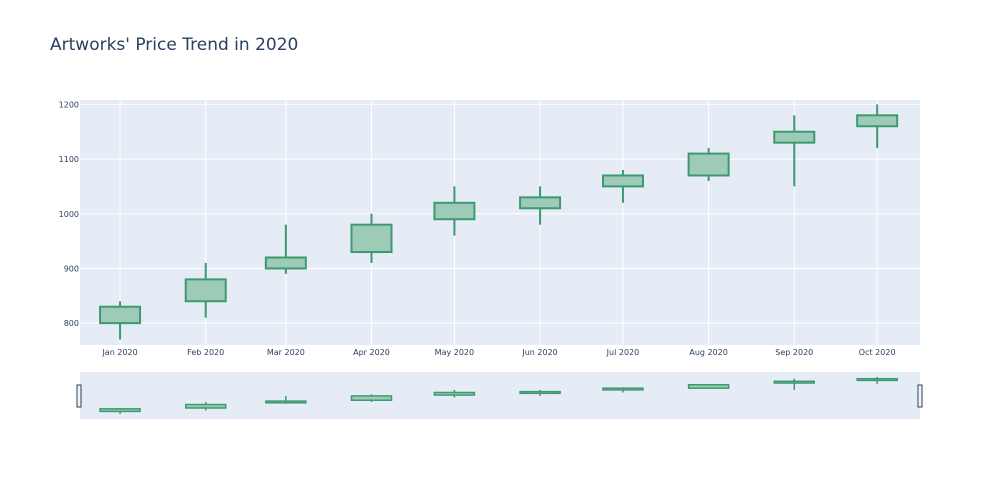 The width and height of the screenshot is (1000, 500). What do you see at coordinates (454, 352) in the screenshot?
I see `x-tick-label: May 2020` at bounding box center [454, 352].